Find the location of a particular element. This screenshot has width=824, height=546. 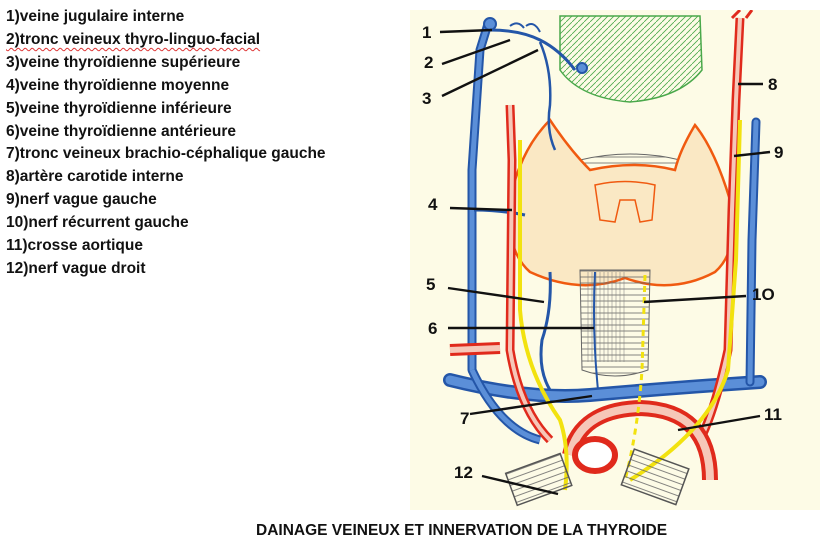

legend-item-10: 10)nerf récurrent gauche is located at coordinates (97, 223).